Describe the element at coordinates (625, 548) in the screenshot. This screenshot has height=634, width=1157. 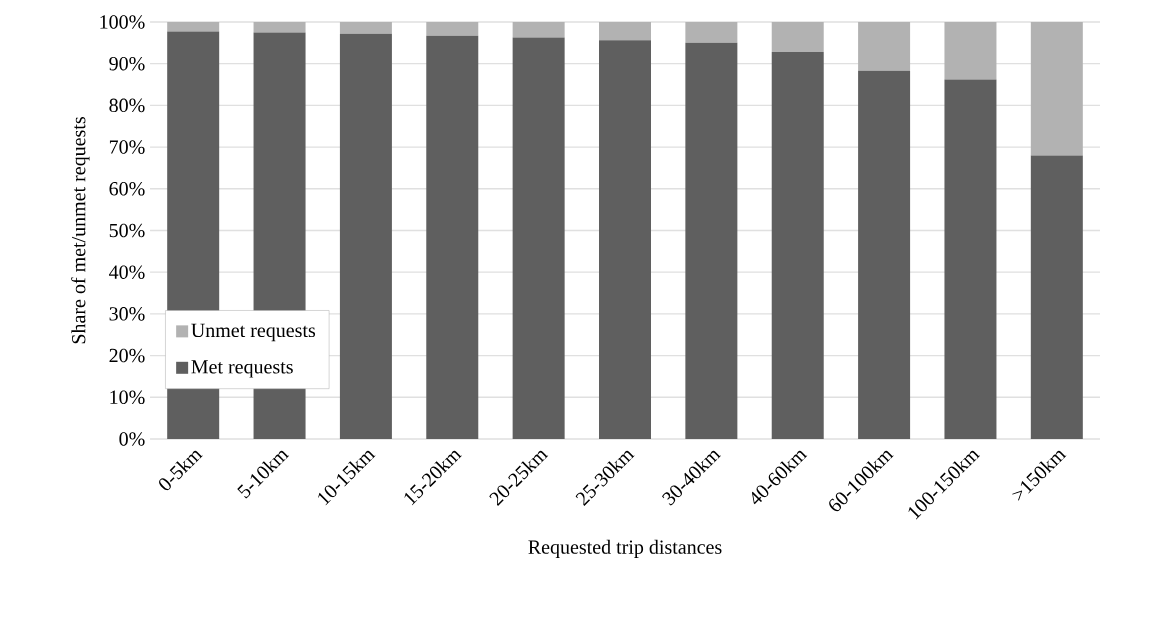
I see `x-axis-title: Requested trip distances` at that location.